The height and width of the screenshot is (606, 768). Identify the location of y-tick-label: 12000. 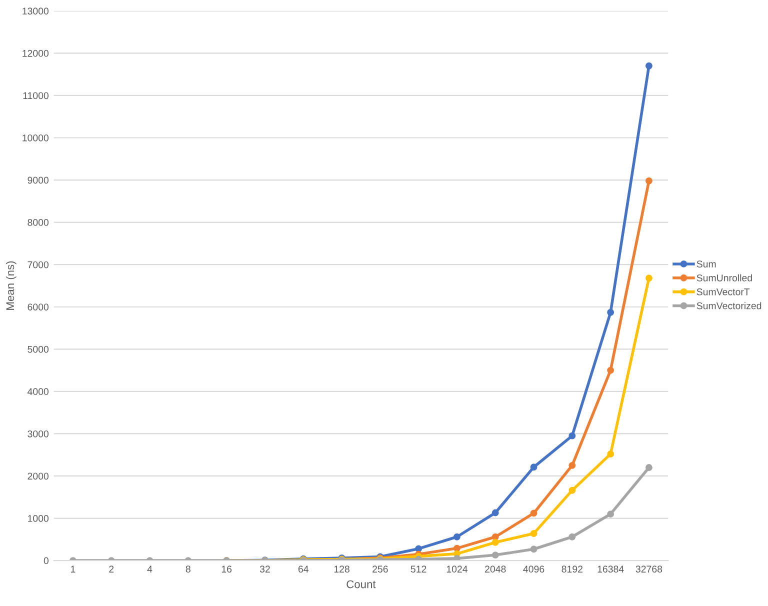
(35, 53).